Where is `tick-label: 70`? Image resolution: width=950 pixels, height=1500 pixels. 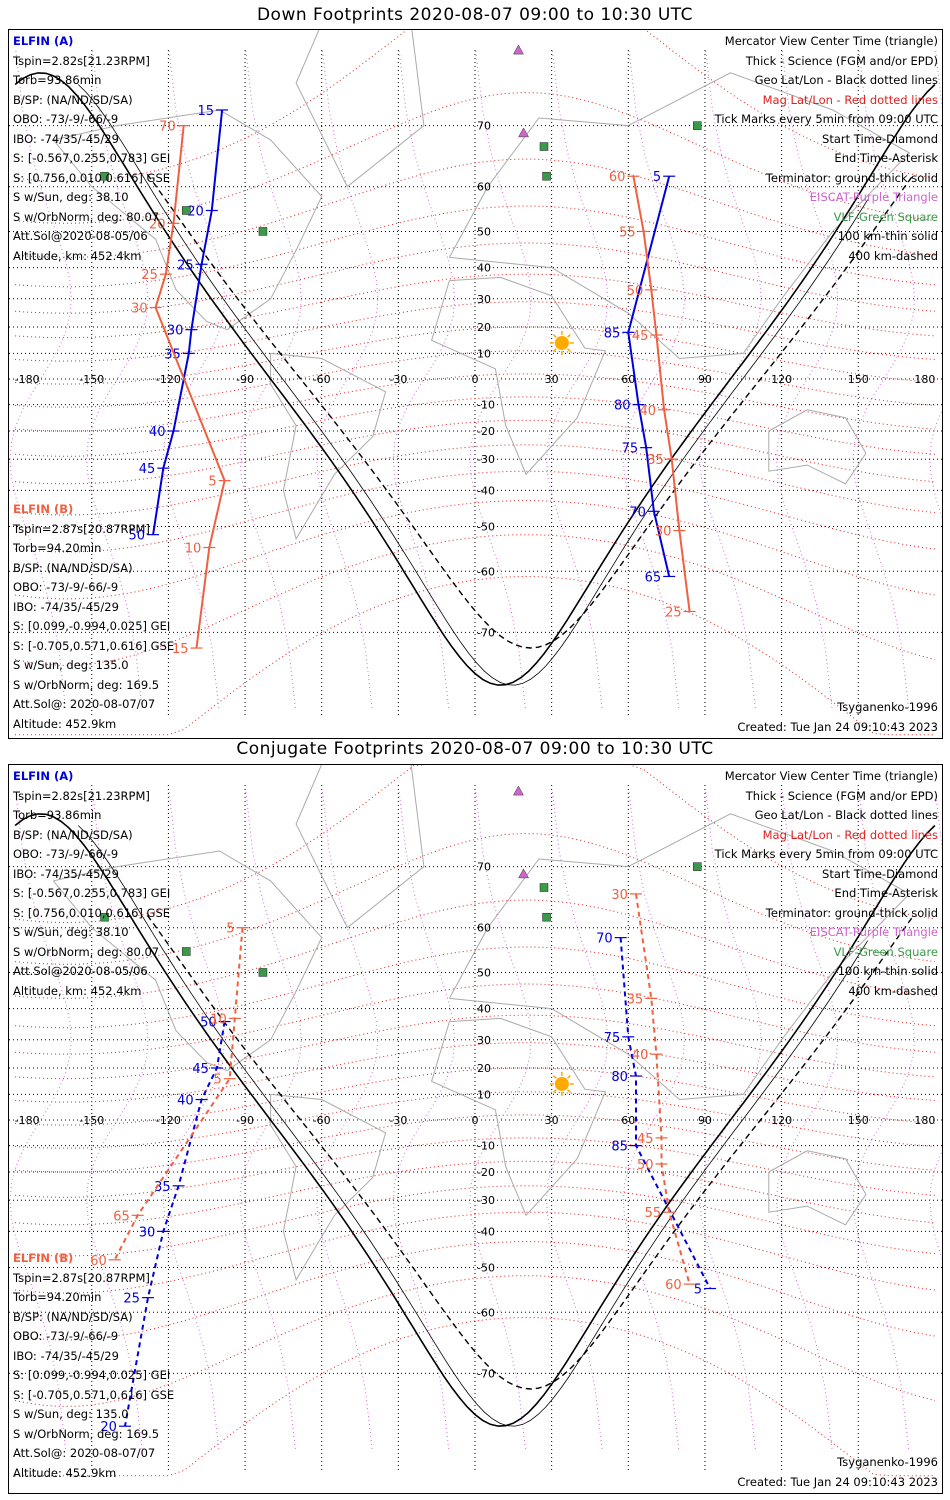 tick-label: 70 is located at coordinates (167, 127).